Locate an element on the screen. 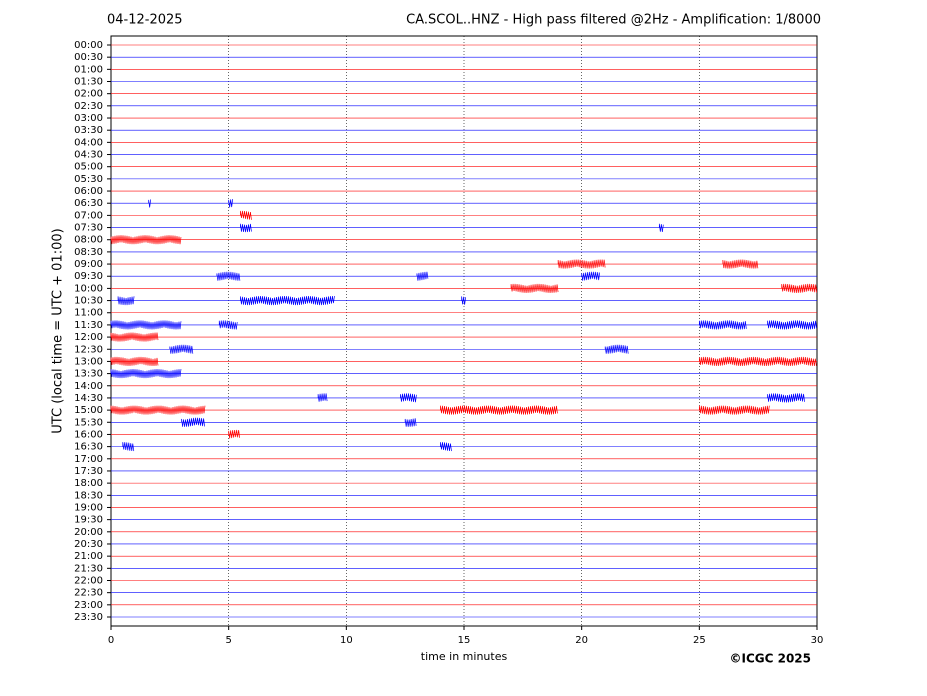  y-tick-label: 04:30 is located at coordinates (88, 155).